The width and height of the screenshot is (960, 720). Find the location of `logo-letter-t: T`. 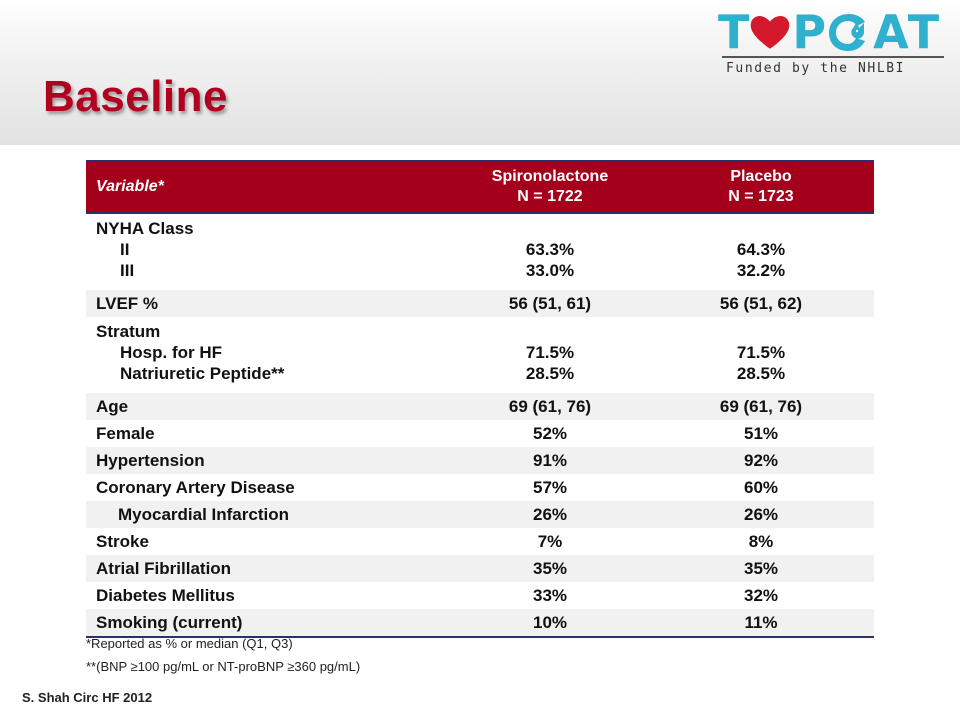

logo-letter-t: T is located at coordinates (733, 32).